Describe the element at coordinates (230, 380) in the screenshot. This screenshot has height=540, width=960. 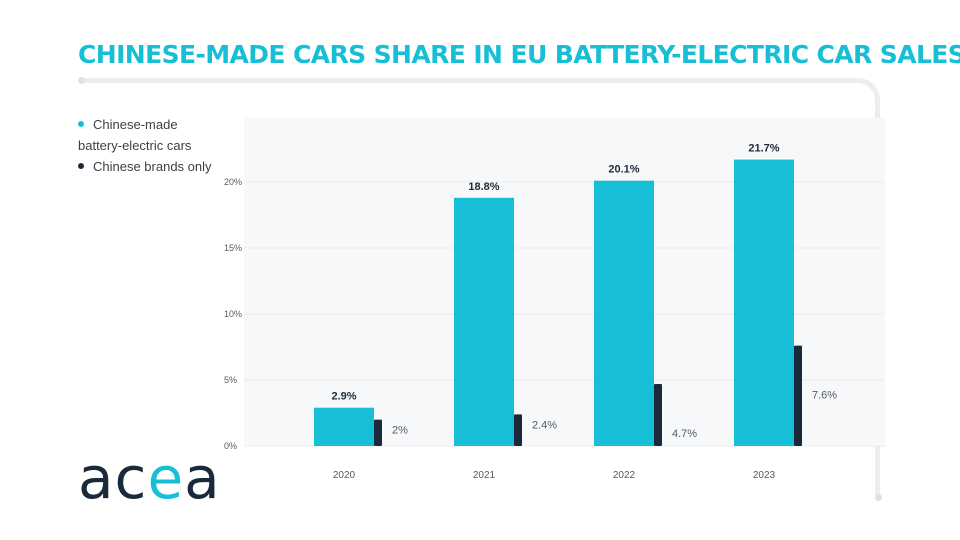
I see `y-tick-label-5: 5%` at that location.